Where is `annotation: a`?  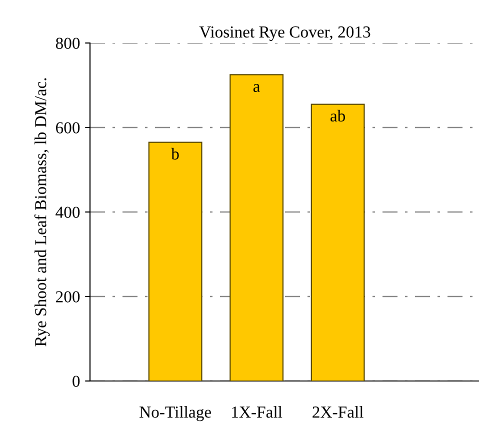
annotation: a is located at coordinates (256, 88).